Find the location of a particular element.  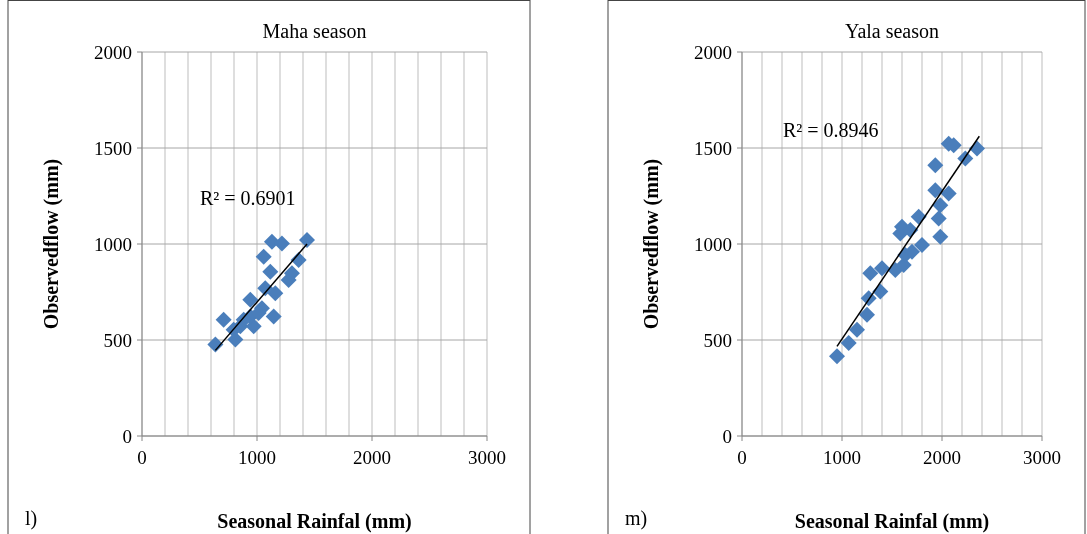

text: l) is located at coordinates (31, 518).